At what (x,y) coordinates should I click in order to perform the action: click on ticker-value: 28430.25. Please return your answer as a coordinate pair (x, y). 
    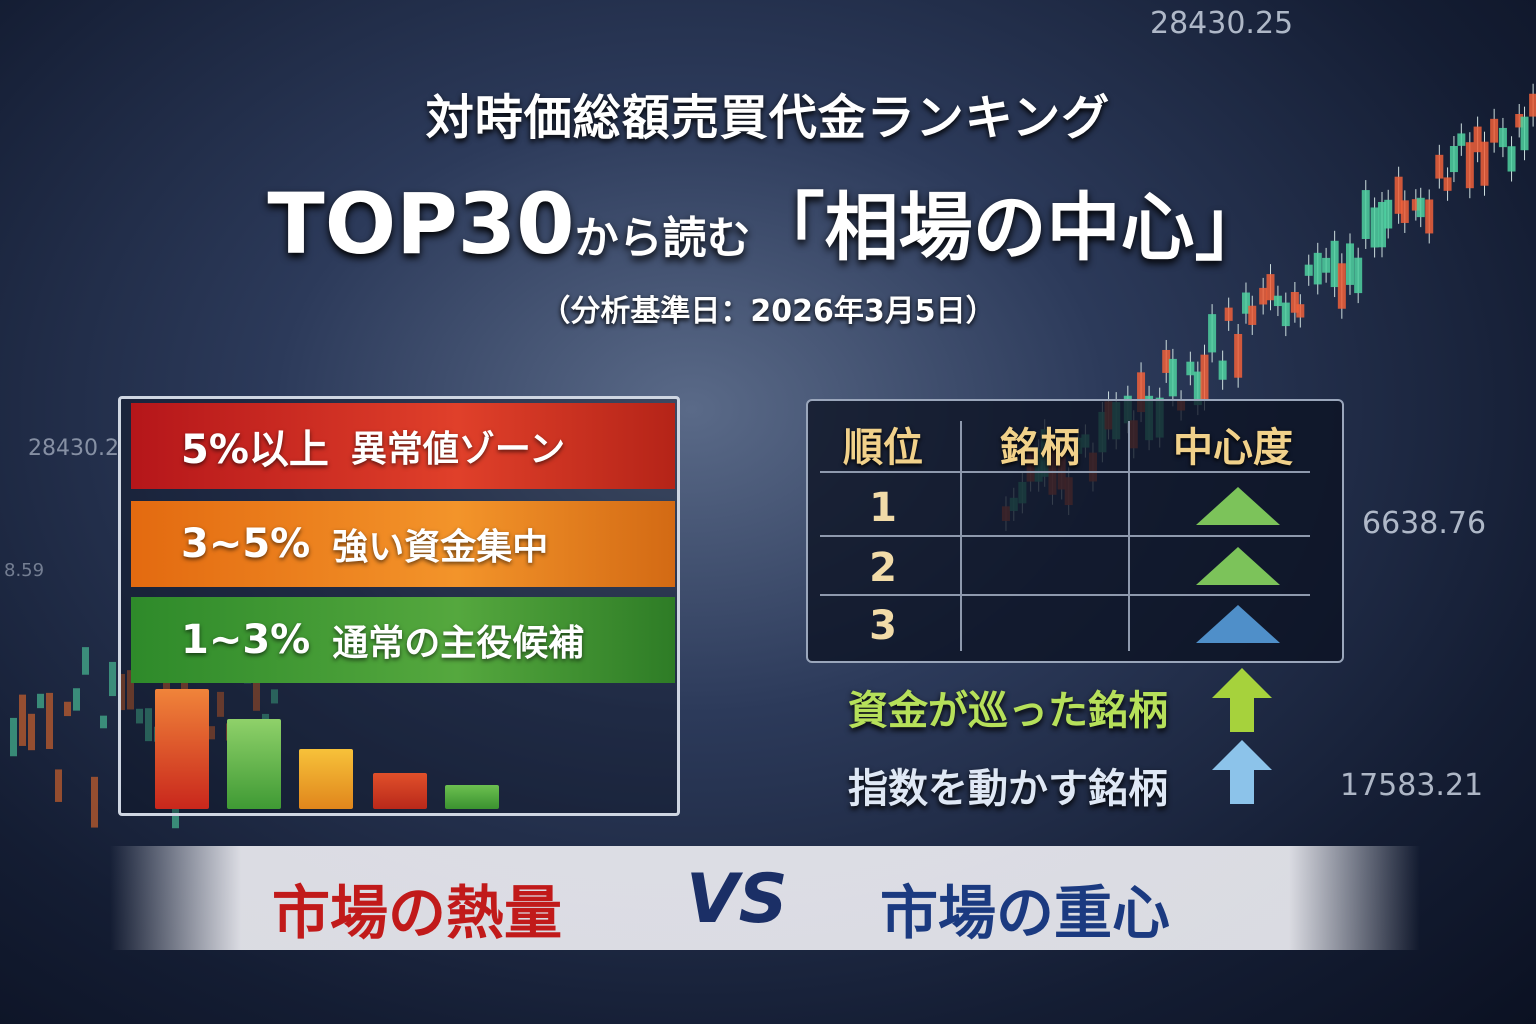
    Looking at the image, I should click on (1222, 23).